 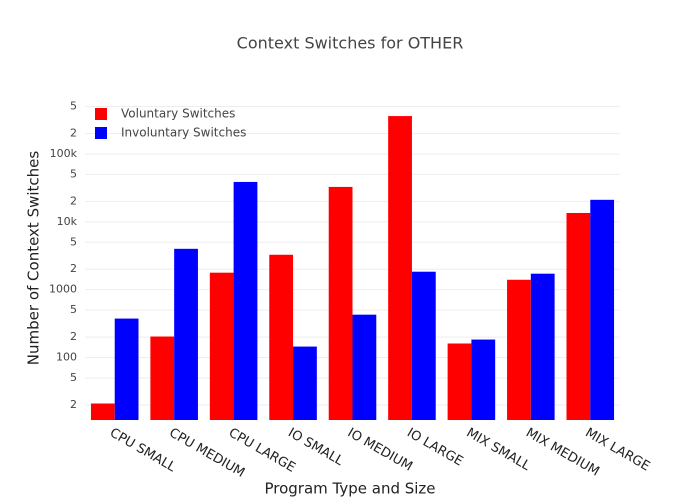 I want to click on x-tick-label: MIX SMALL, so click(x=499, y=450).